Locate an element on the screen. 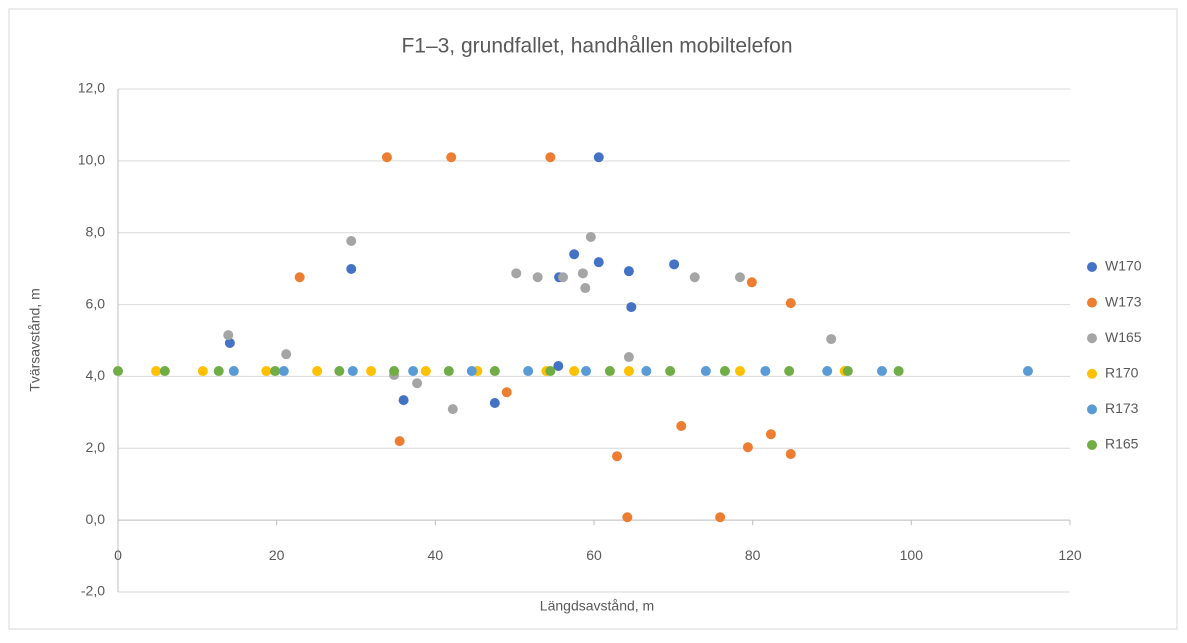 Image resolution: width=1187 pixels, height=643 pixels. x-tick-label: 100 is located at coordinates (912, 555).